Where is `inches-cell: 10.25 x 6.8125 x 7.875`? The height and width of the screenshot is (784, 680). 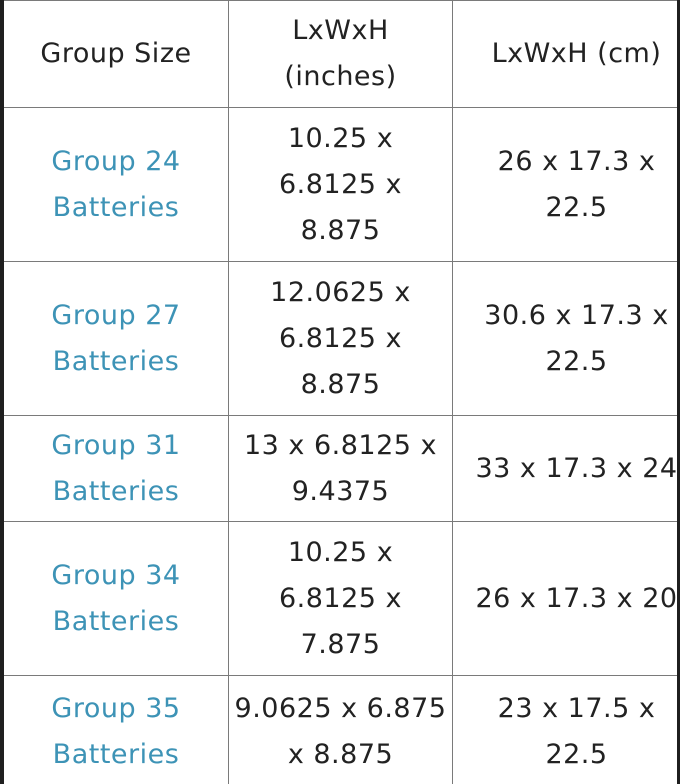
inches-cell: 10.25 x 6.8125 x 7.875 is located at coordinates (340, 598).